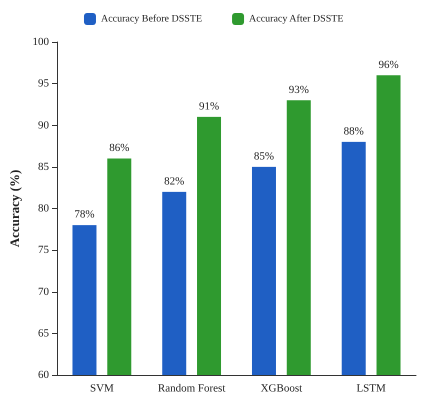  What do you see at coordinates (44, 292) in the screenshot?
I see `y-tick-label: 70` at bounding box center [44, 292].